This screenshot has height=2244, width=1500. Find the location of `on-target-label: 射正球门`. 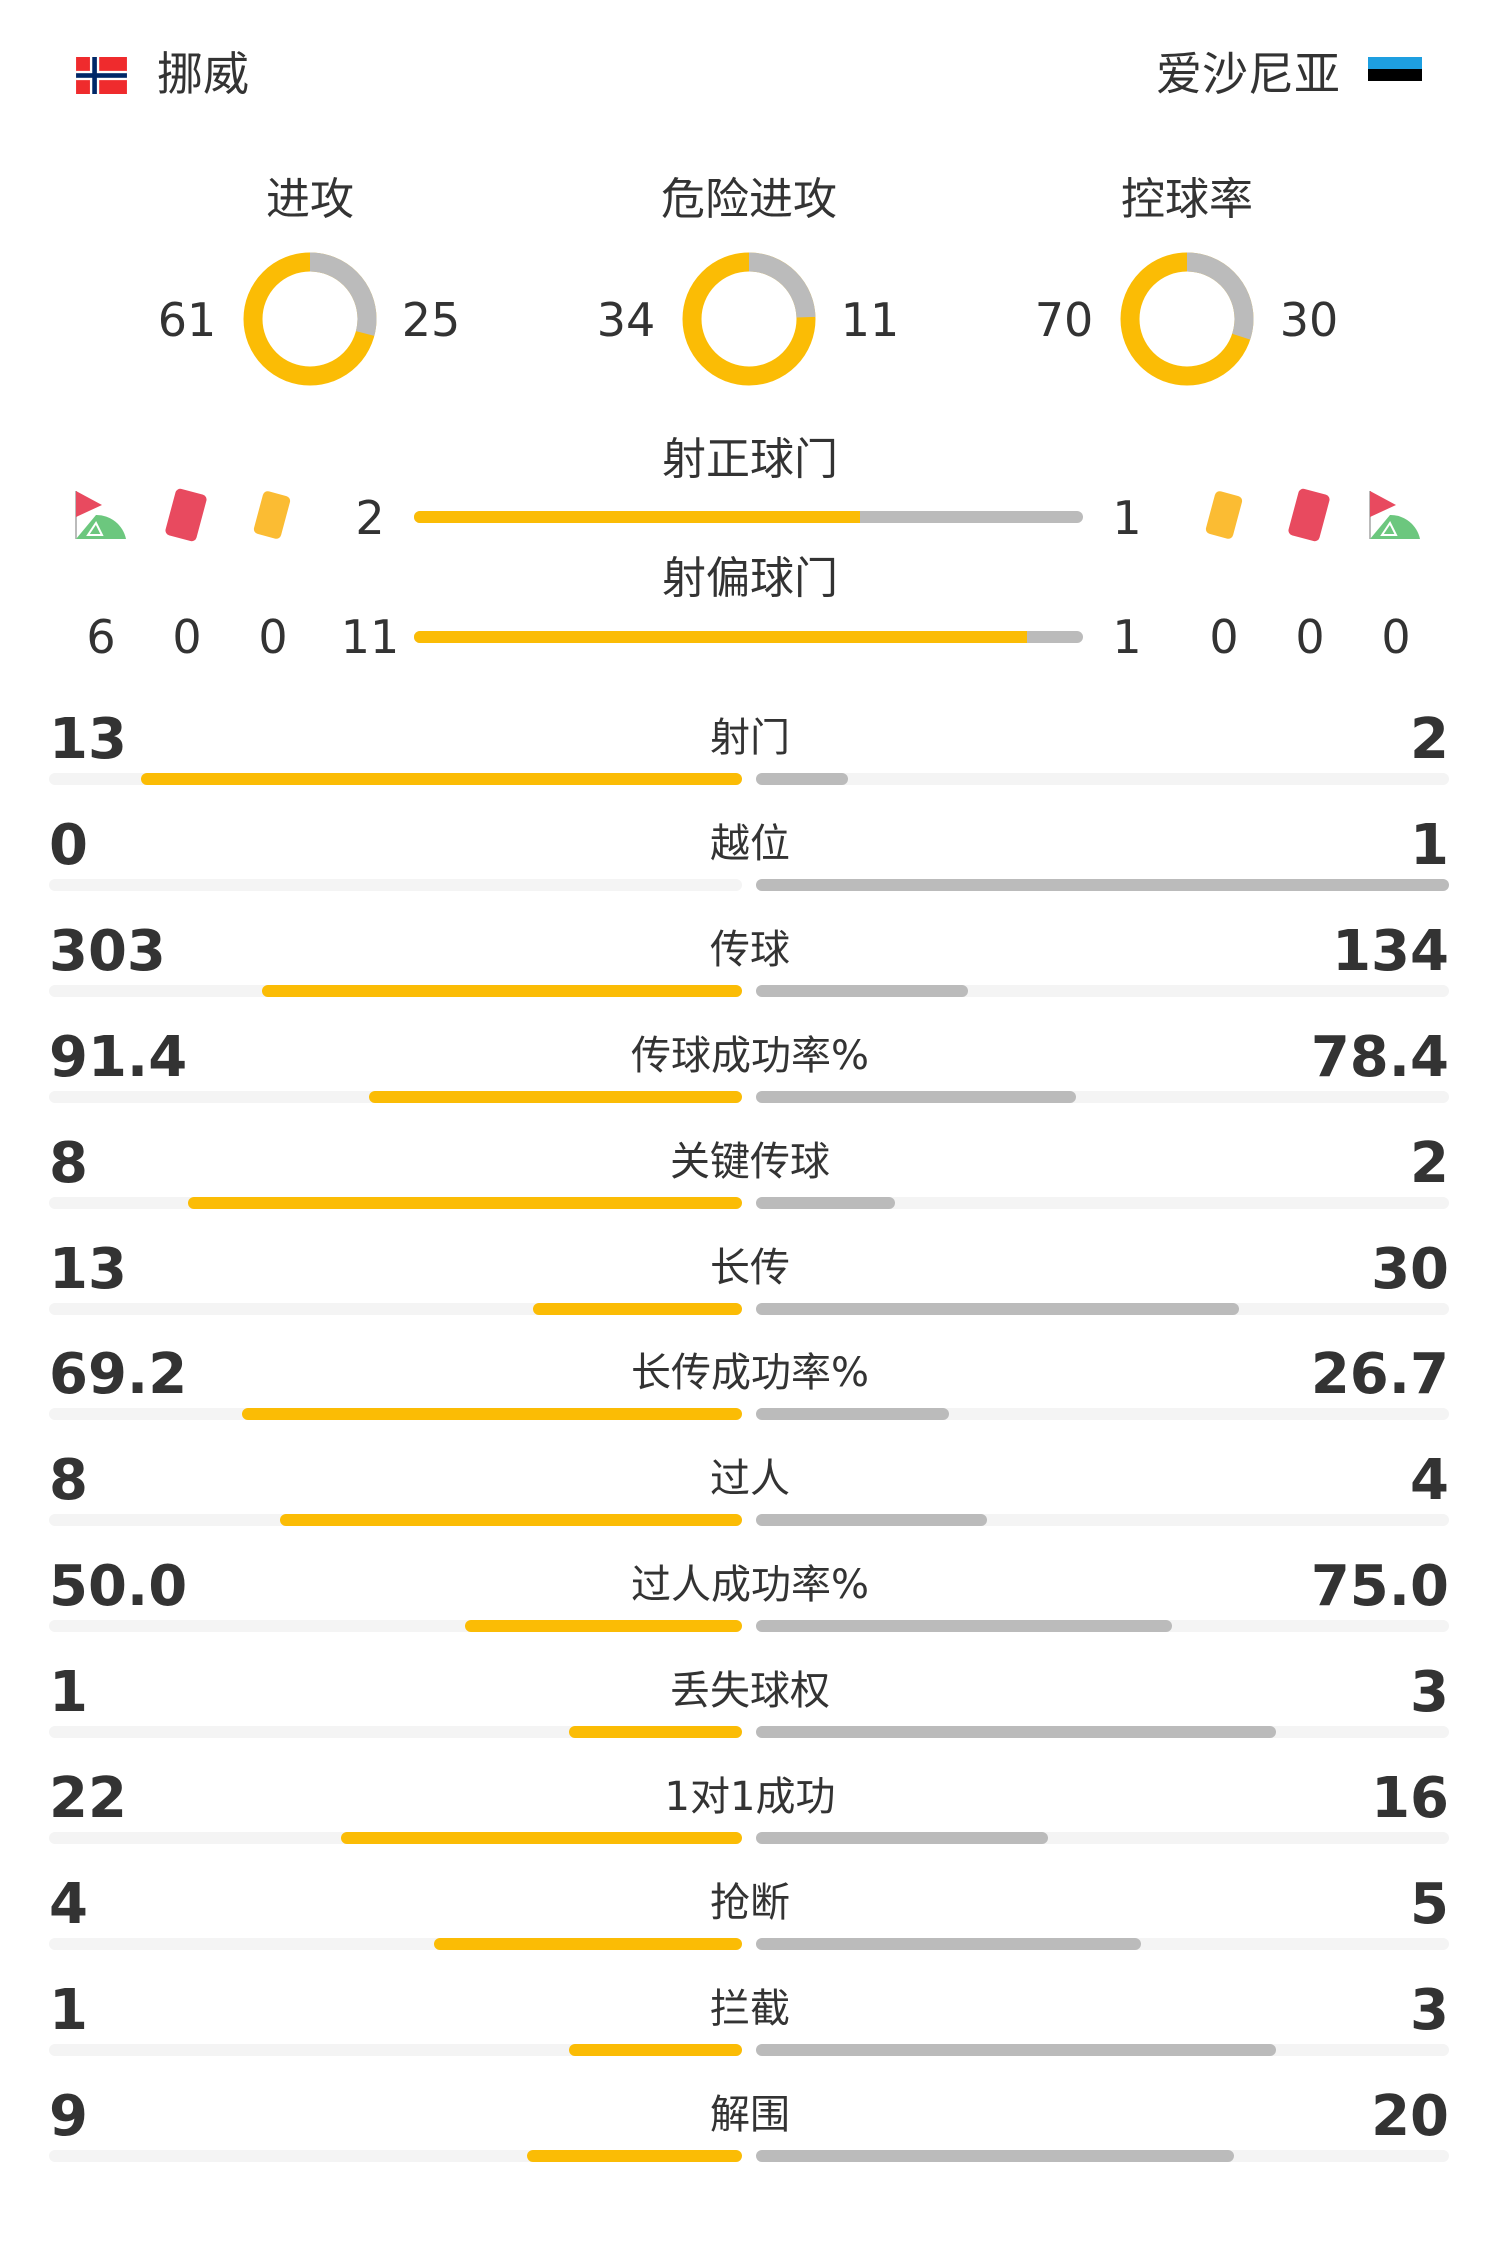

on-target-label: 射正球门 is located at coordinates (750, 459).